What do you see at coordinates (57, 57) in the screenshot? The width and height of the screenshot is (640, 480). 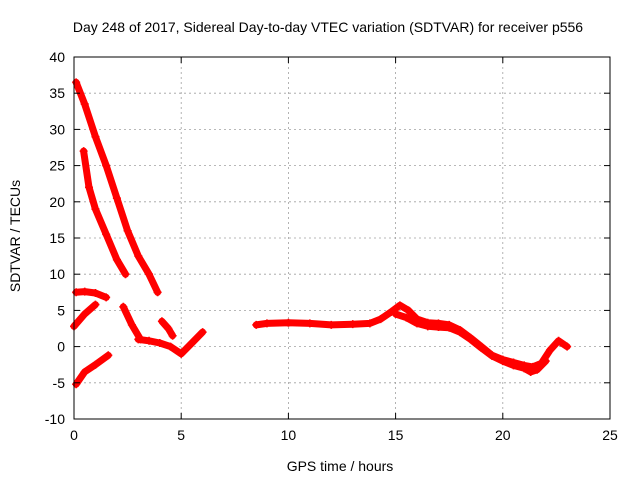 I see `y-tick-label: 40` at bounding box center [57, 57].